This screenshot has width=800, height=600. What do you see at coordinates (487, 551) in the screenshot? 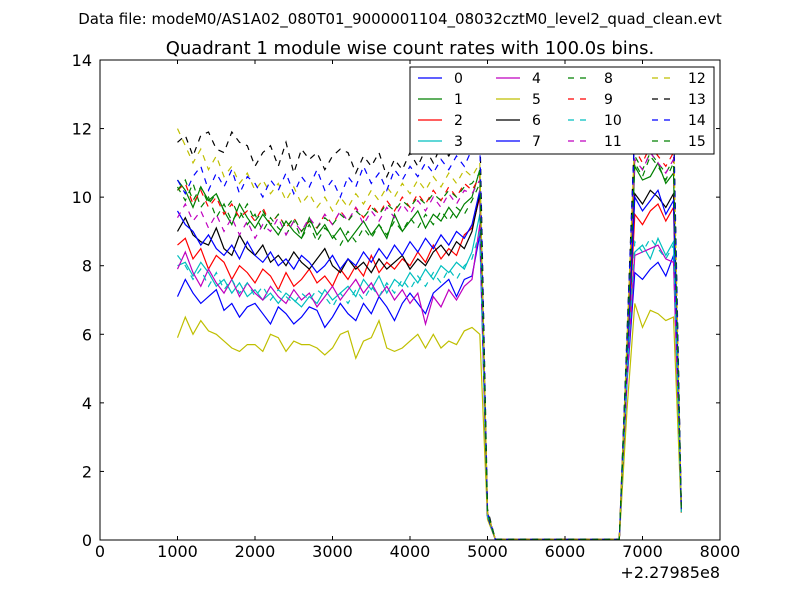
I see `x-tick-label: 5000` at bounding box center [487, 551].